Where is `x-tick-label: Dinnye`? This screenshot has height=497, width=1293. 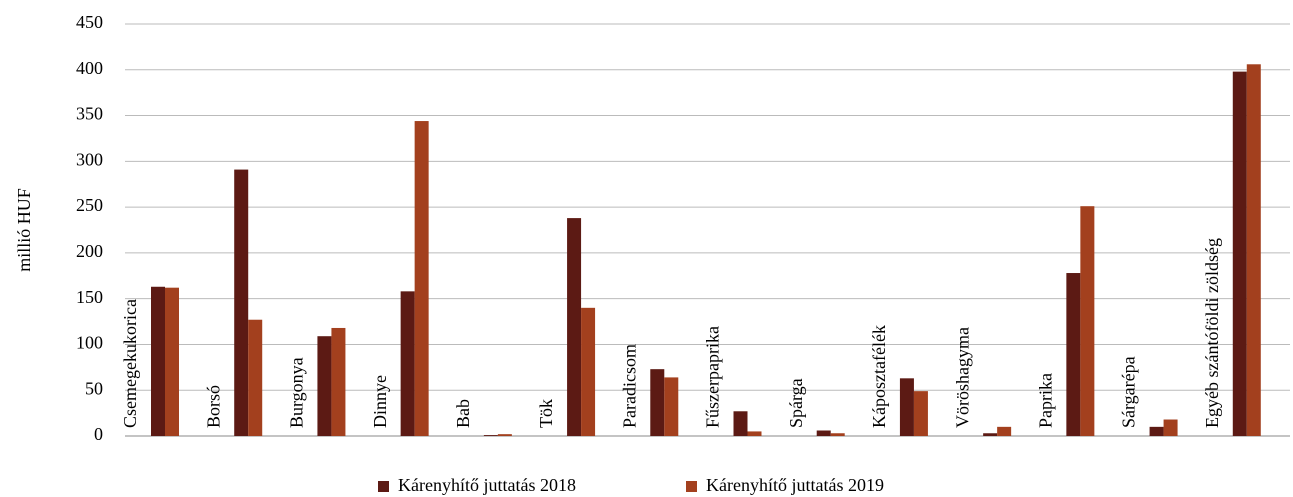 x-tick-label: Dinnye is located at coordinates (380, 401).